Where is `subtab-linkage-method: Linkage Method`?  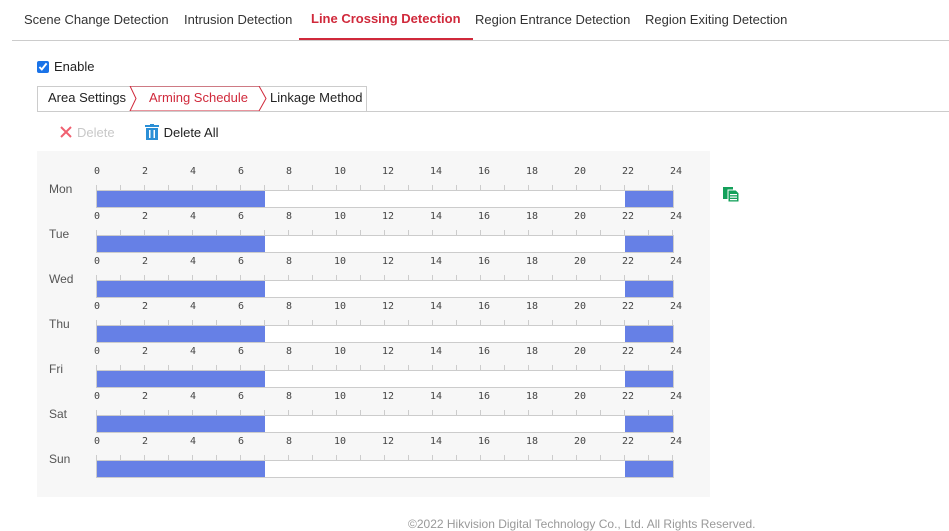
subtab-linkage-method: Linkage Method is located at coordinates (316, 97).